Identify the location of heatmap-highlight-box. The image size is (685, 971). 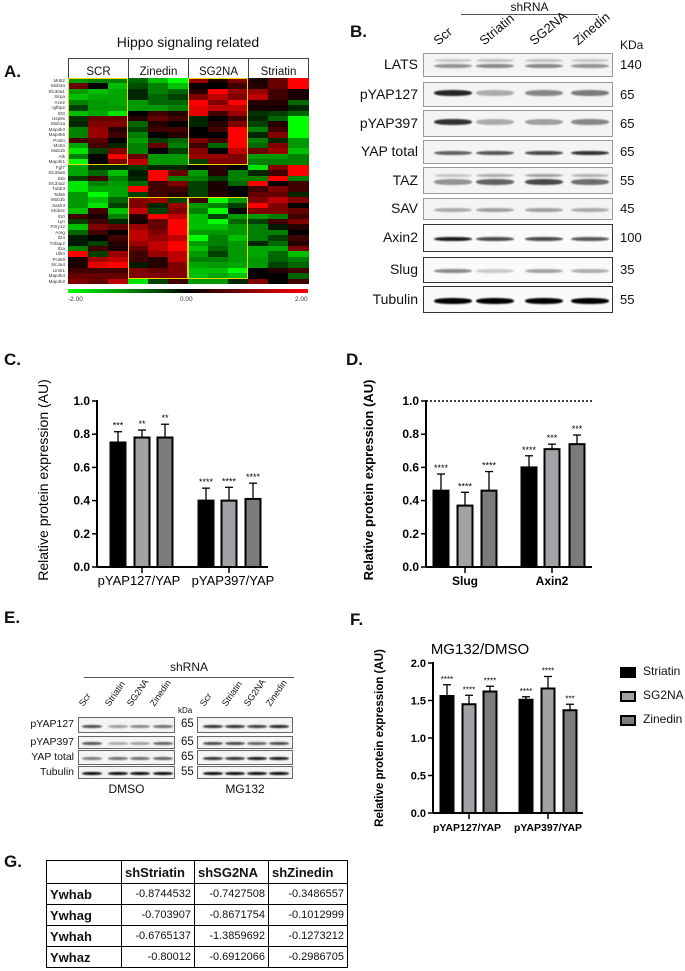
(218, 121).